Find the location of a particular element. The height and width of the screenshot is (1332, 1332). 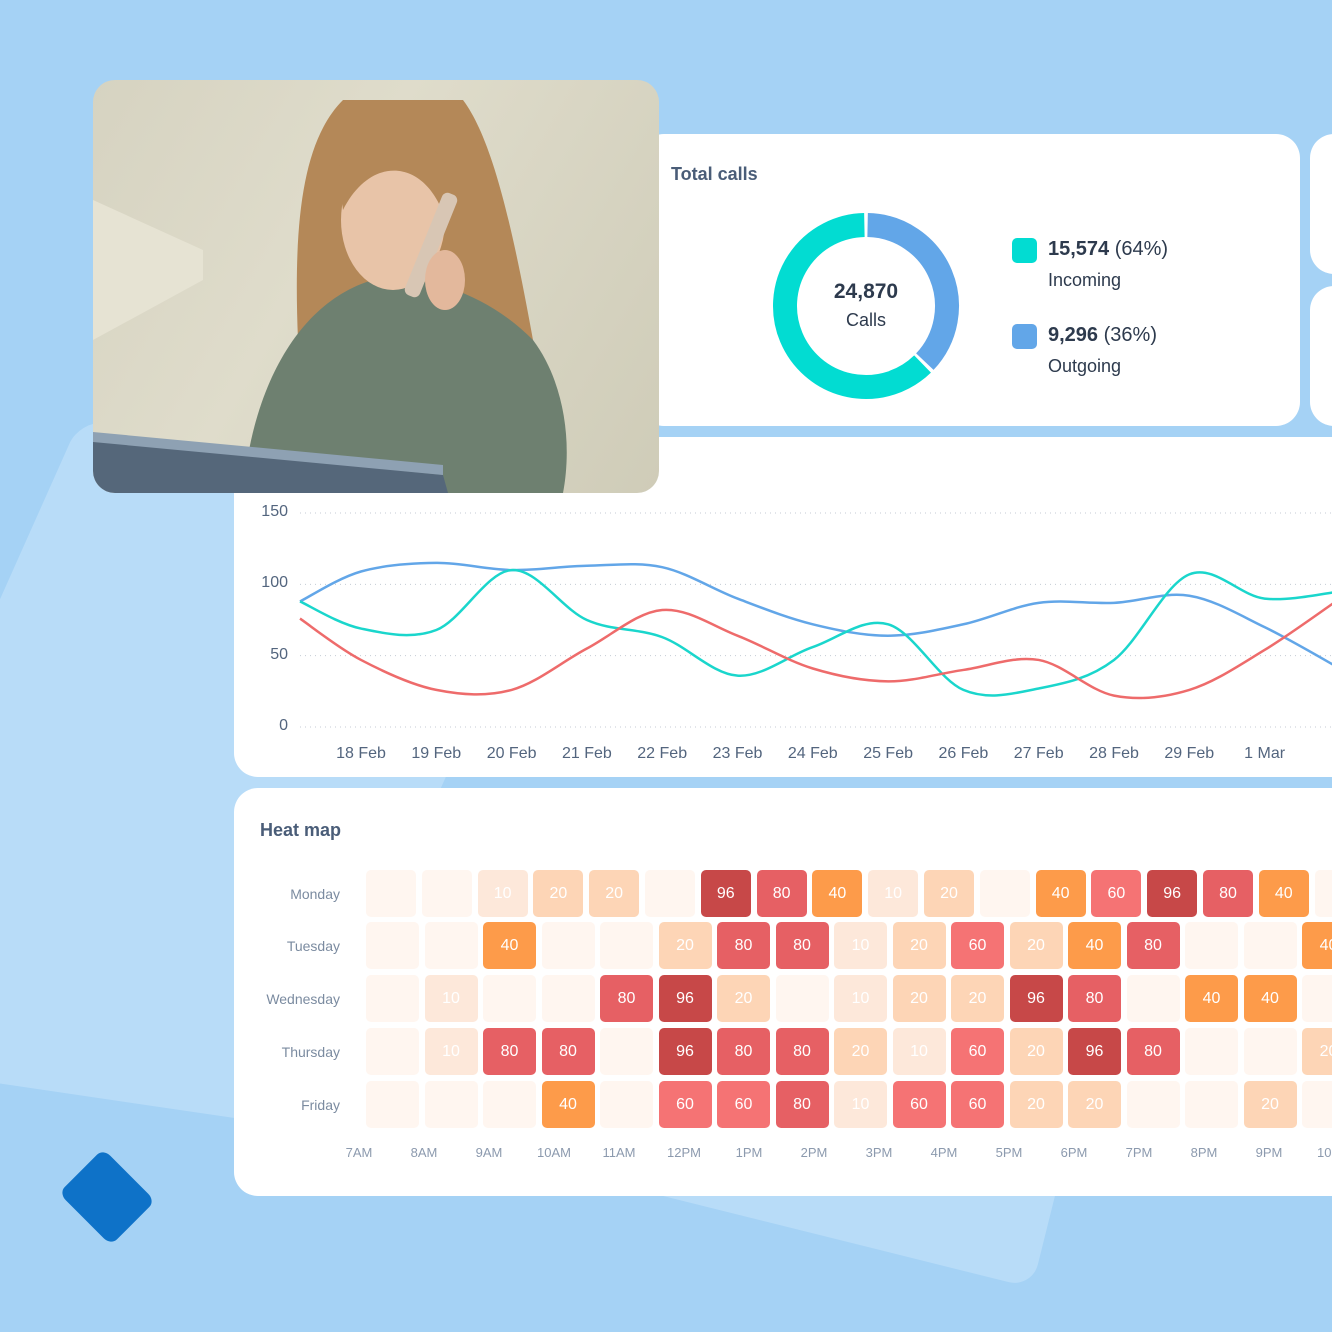

heatmap-row-label: Friday is located at coordinates (320, 1105).